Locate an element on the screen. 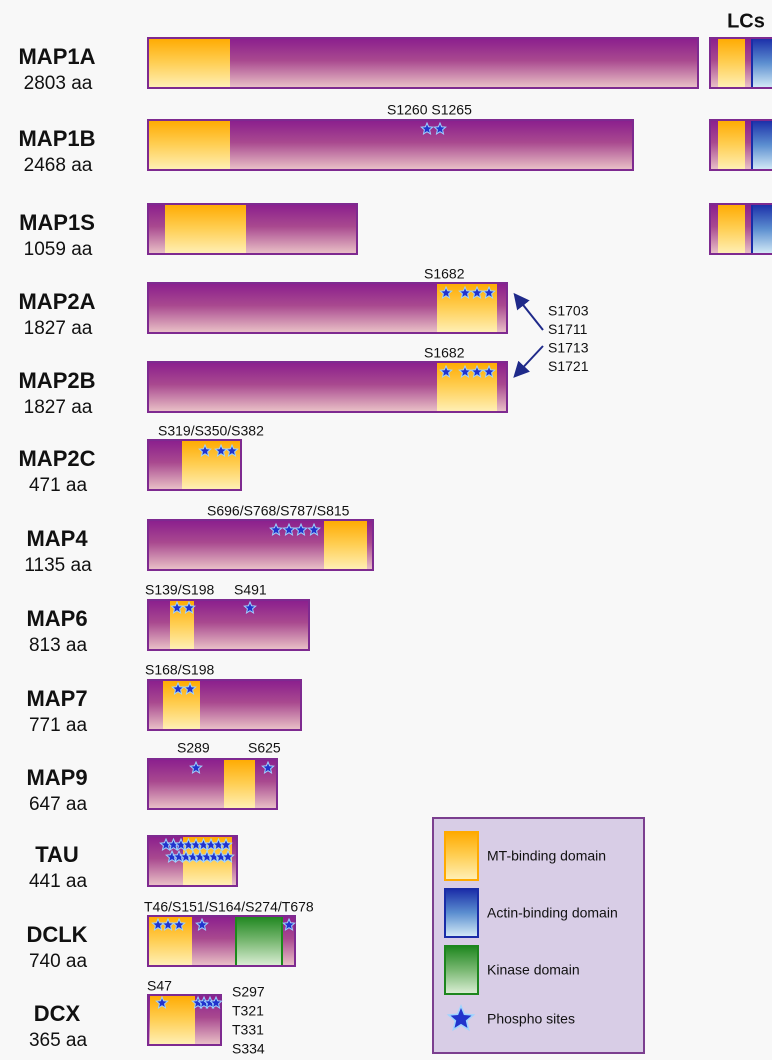 This screenshot has height=1060, width=772. site-label: S334 is located at coordinates (248, 1048).